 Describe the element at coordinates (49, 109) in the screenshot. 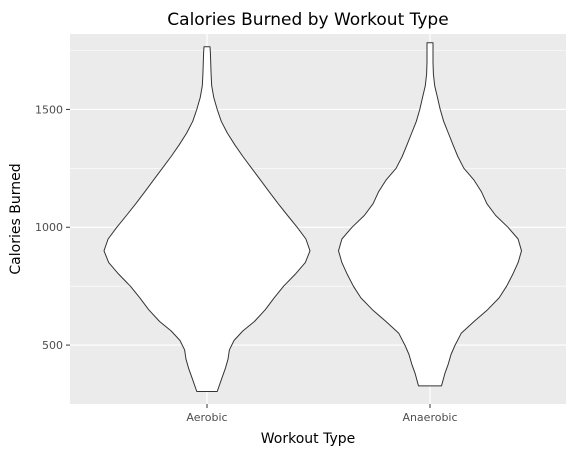

I see `y-tick-label: 1500` at that location.